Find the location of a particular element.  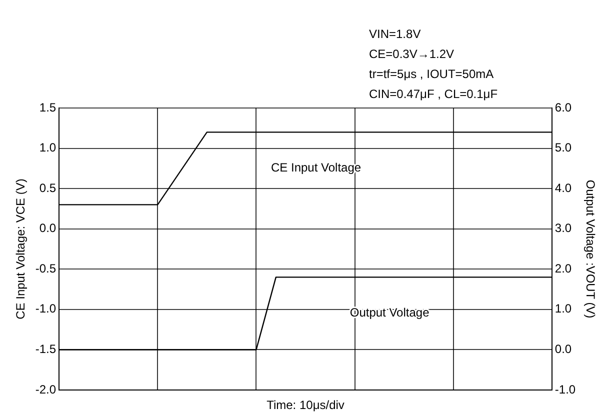

y-tick-label: -1.0 is located at coordinates (45, 309).